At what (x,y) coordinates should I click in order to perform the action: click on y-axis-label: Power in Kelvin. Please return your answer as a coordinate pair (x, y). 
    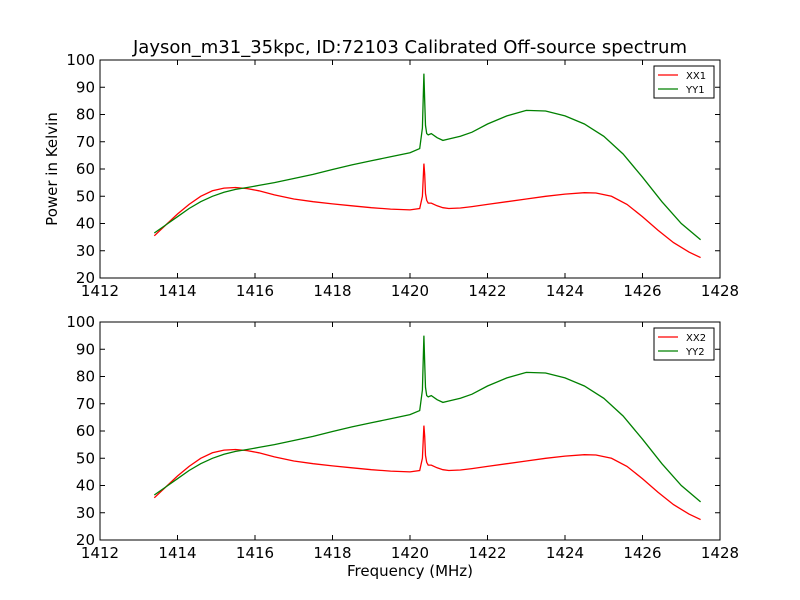
    Looking at the image, I should click on (52, 169).